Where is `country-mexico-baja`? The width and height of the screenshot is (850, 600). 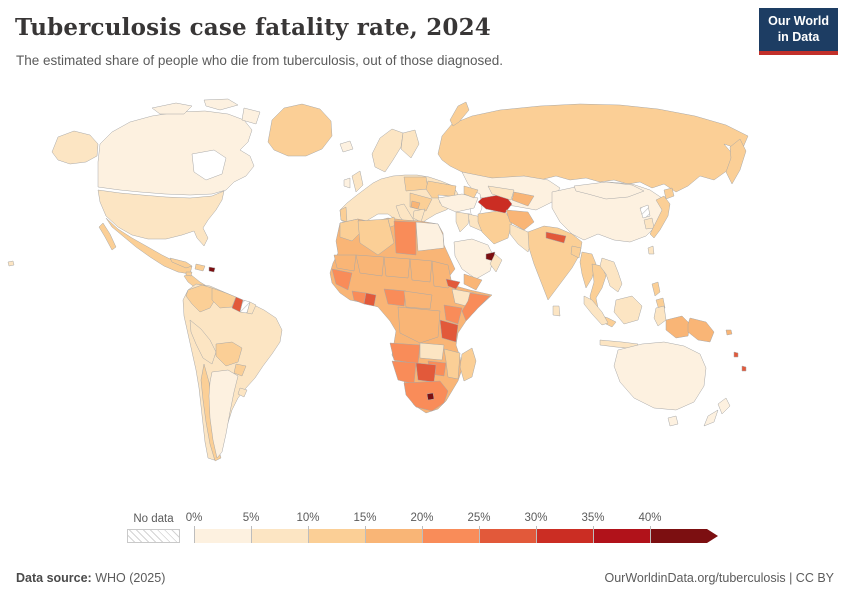
country-mexico-baja is located at coordinates (107, 236).